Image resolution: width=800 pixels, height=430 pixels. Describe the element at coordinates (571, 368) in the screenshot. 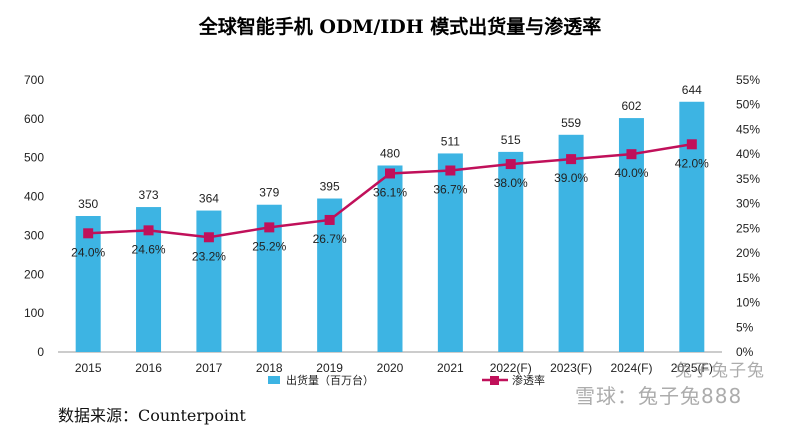

I see `x-tick-label: 2023(F)` at that location.